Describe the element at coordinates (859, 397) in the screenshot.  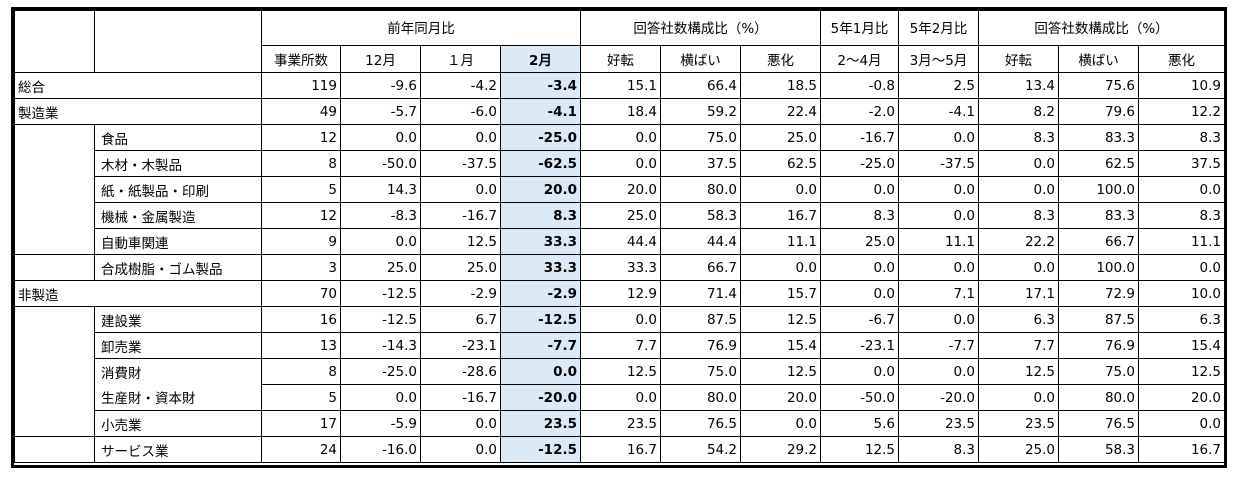
I see `value-cell: -50.0` at that location.